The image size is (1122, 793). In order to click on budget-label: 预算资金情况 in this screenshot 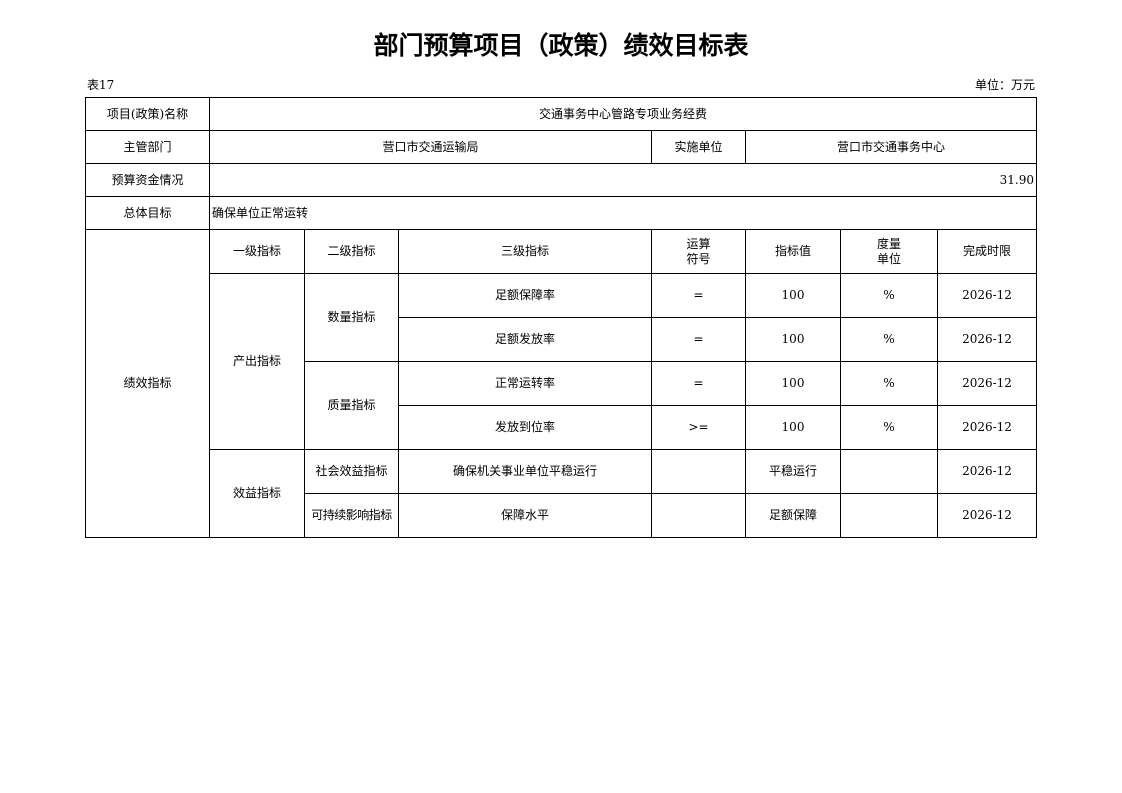, I will do `click(147, 180)`.